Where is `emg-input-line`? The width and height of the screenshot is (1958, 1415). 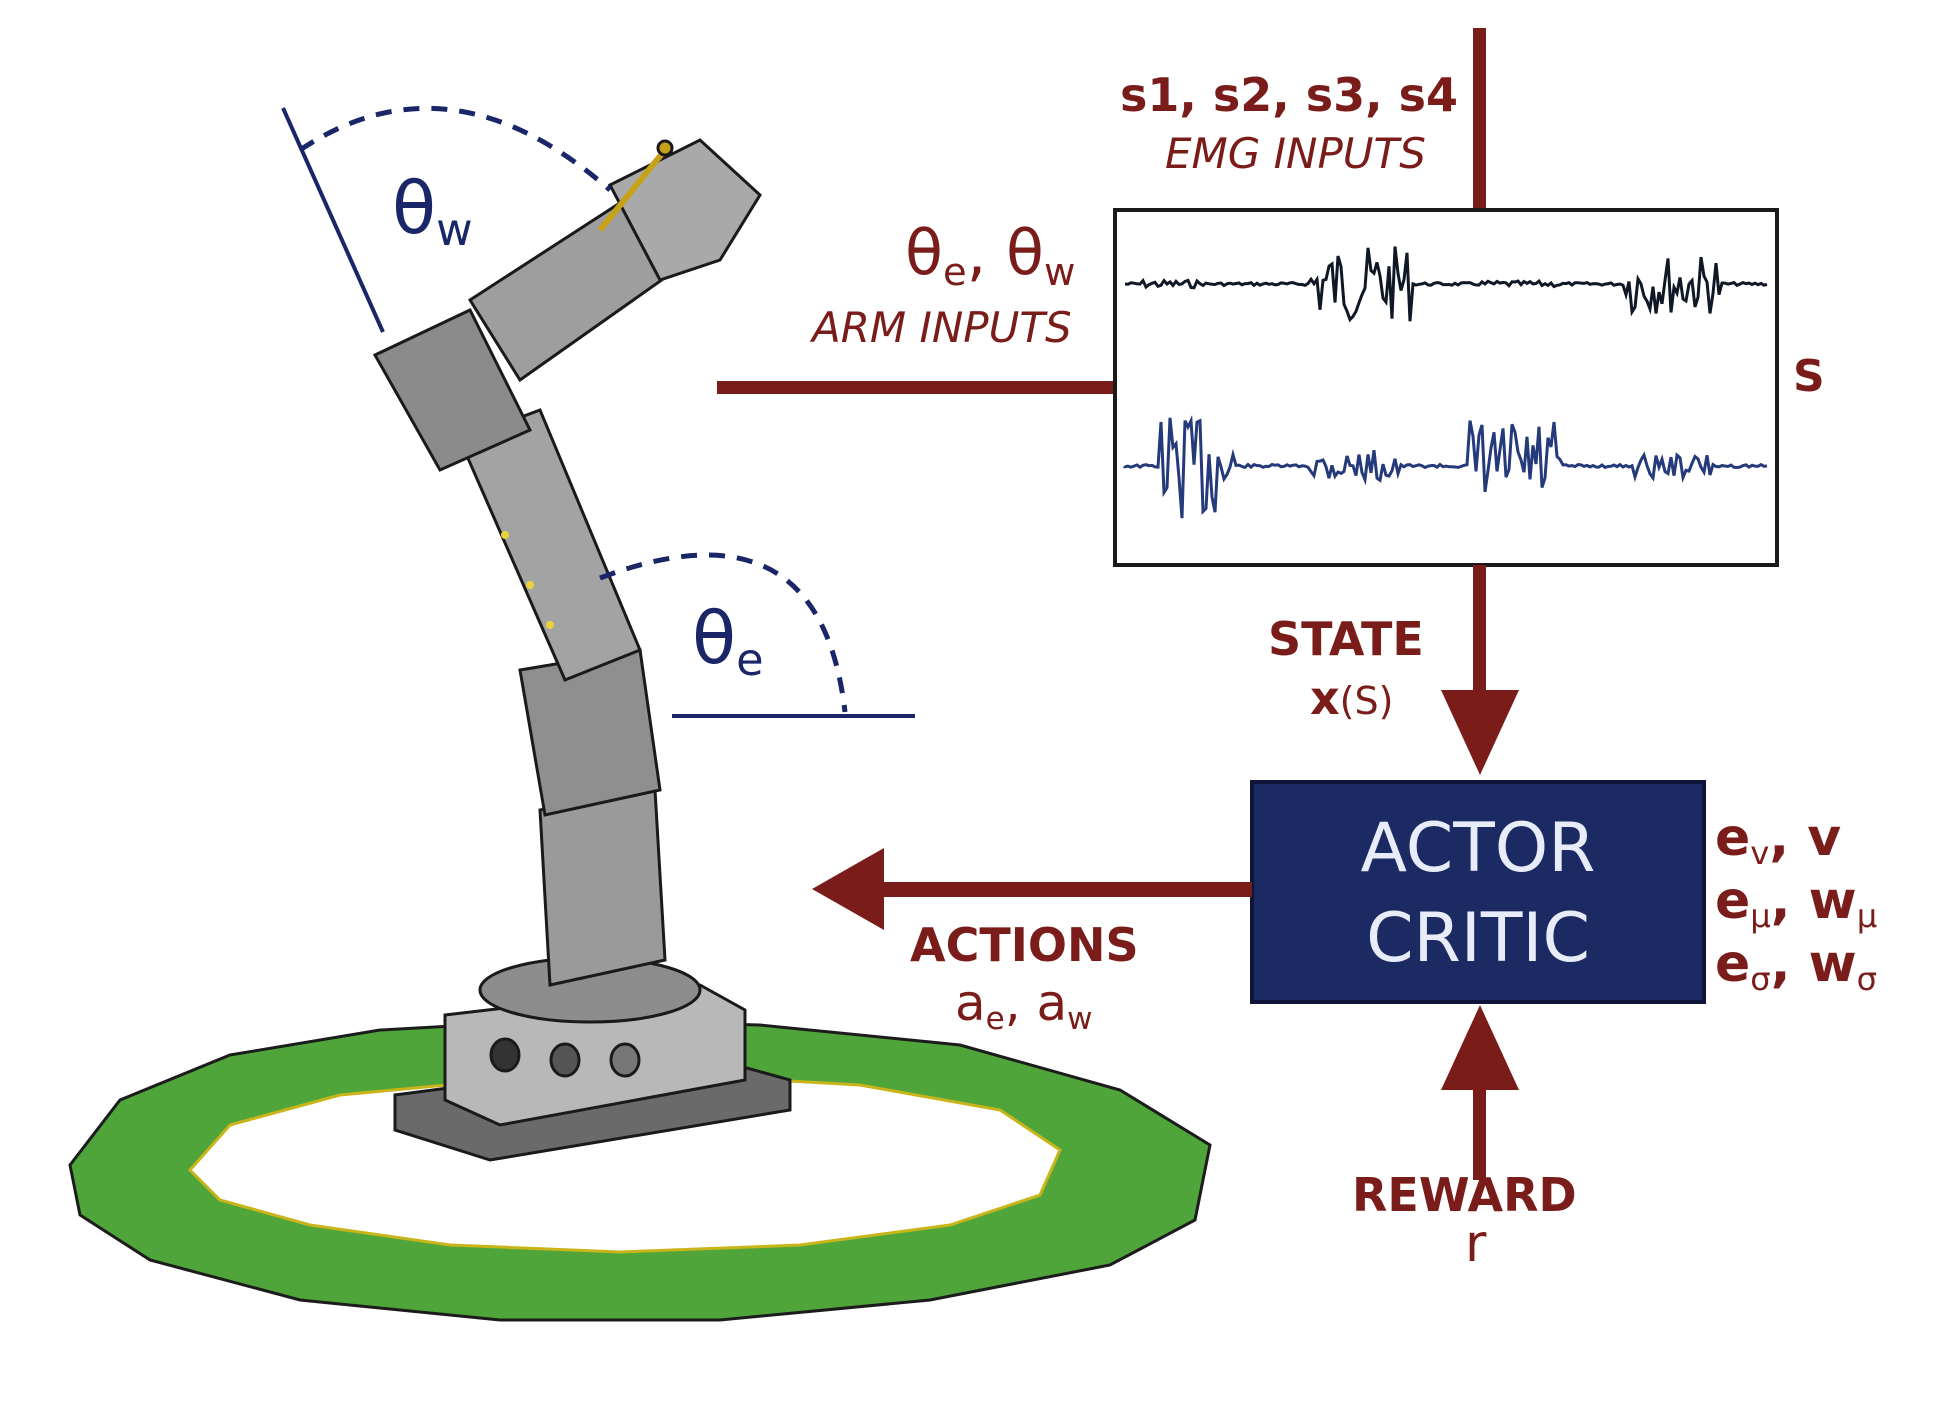 emg-input-line is located at coordinates (1479, 119).